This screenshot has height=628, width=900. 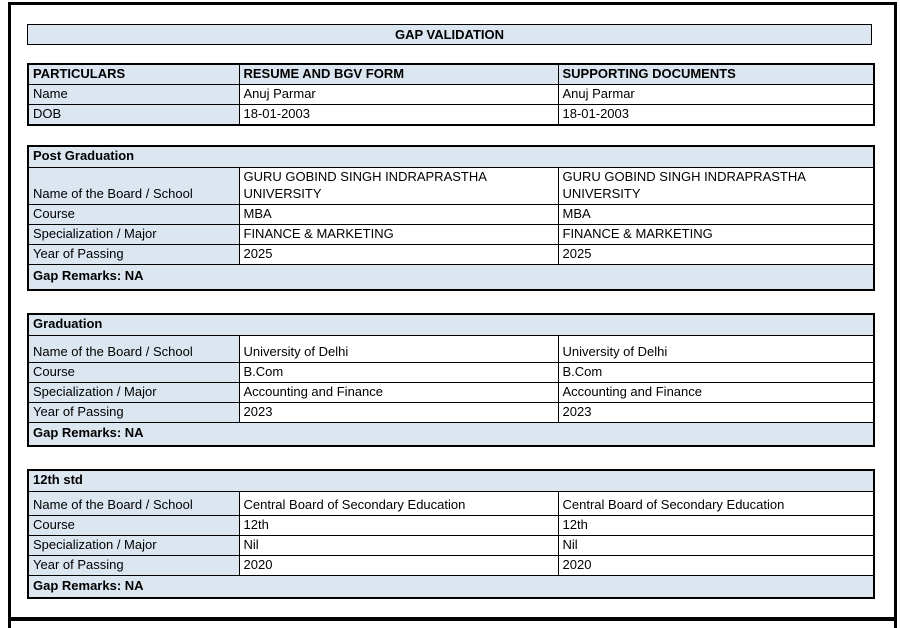 I want to click on supporting-value-cell: 2023, so click(x=716, y=412).